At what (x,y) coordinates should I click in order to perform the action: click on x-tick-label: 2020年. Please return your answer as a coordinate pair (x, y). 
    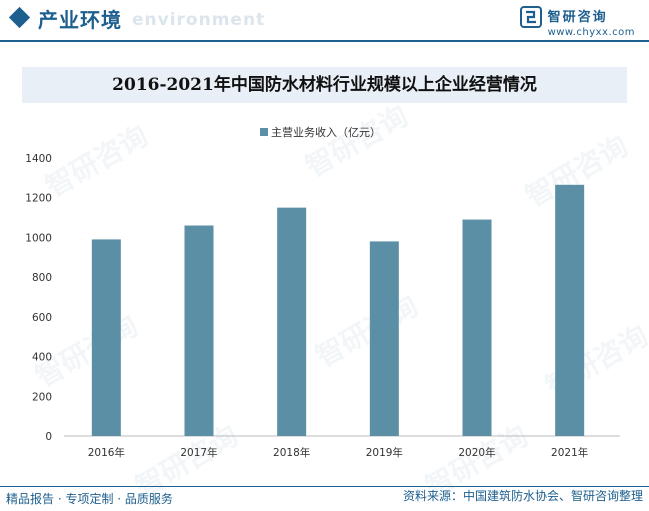
    Looking at the image, I should click on (476, 452).